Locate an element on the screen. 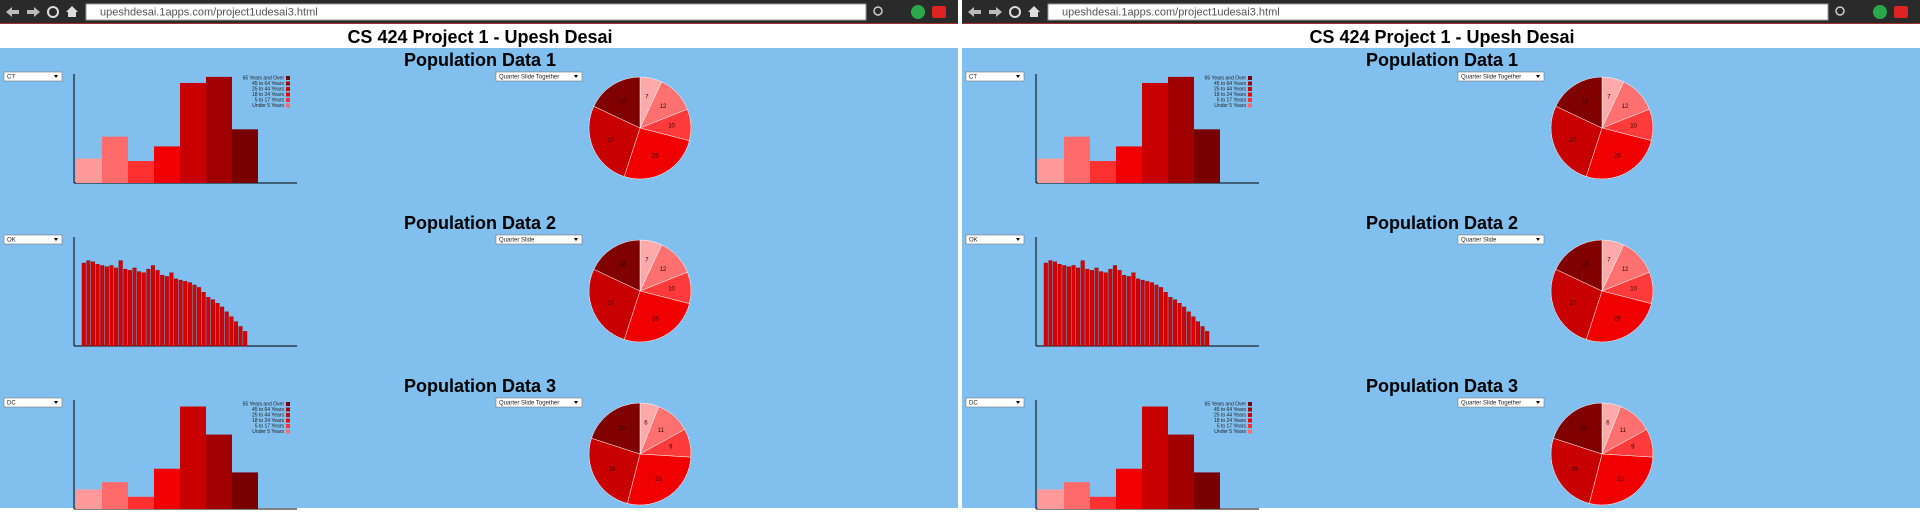 The height and width of the screenshot is (512, 1920). pie-label: 7 is located at coordinates (1609, 261).